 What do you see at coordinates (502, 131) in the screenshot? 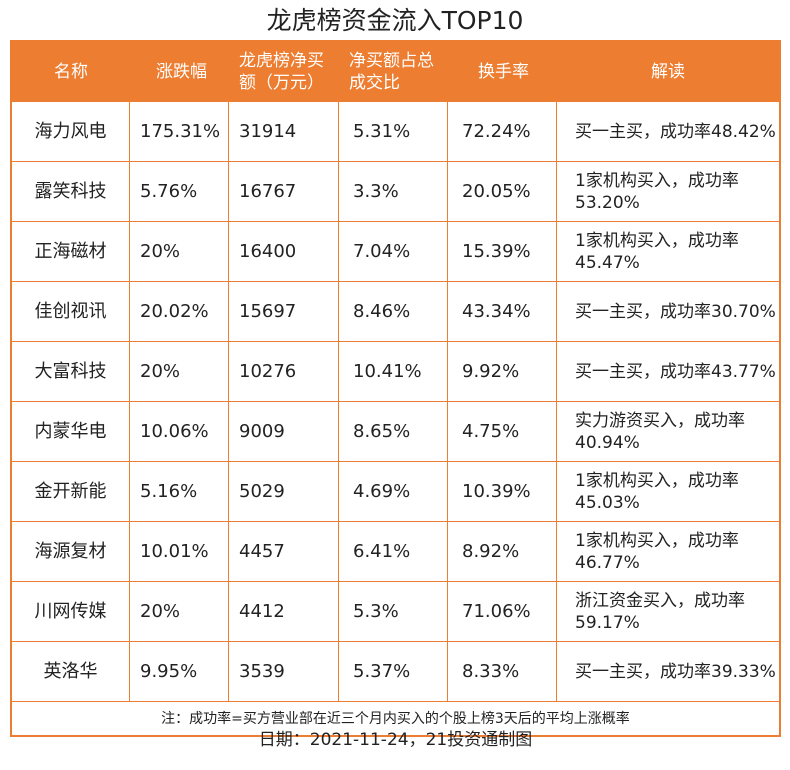
I see `turnover: 72.24%` at bounding box center [502, 131].